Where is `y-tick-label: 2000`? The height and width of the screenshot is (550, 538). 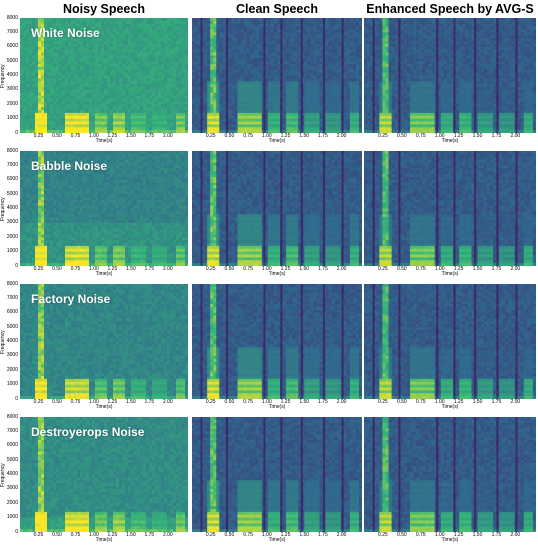 y-tick-label: 2000 is located at coordinates (11, 104).